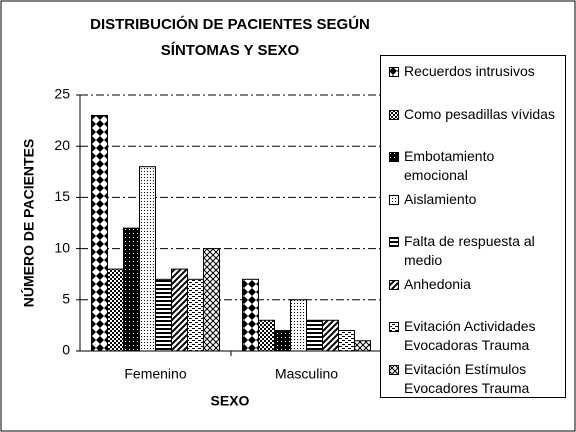 Image resolution: width=576 pixels, height=432 pixels. Describe the element at coordinates (475, 83) in the screenshot. I see `legend-item: Recuerdos intrusivos` at that location.